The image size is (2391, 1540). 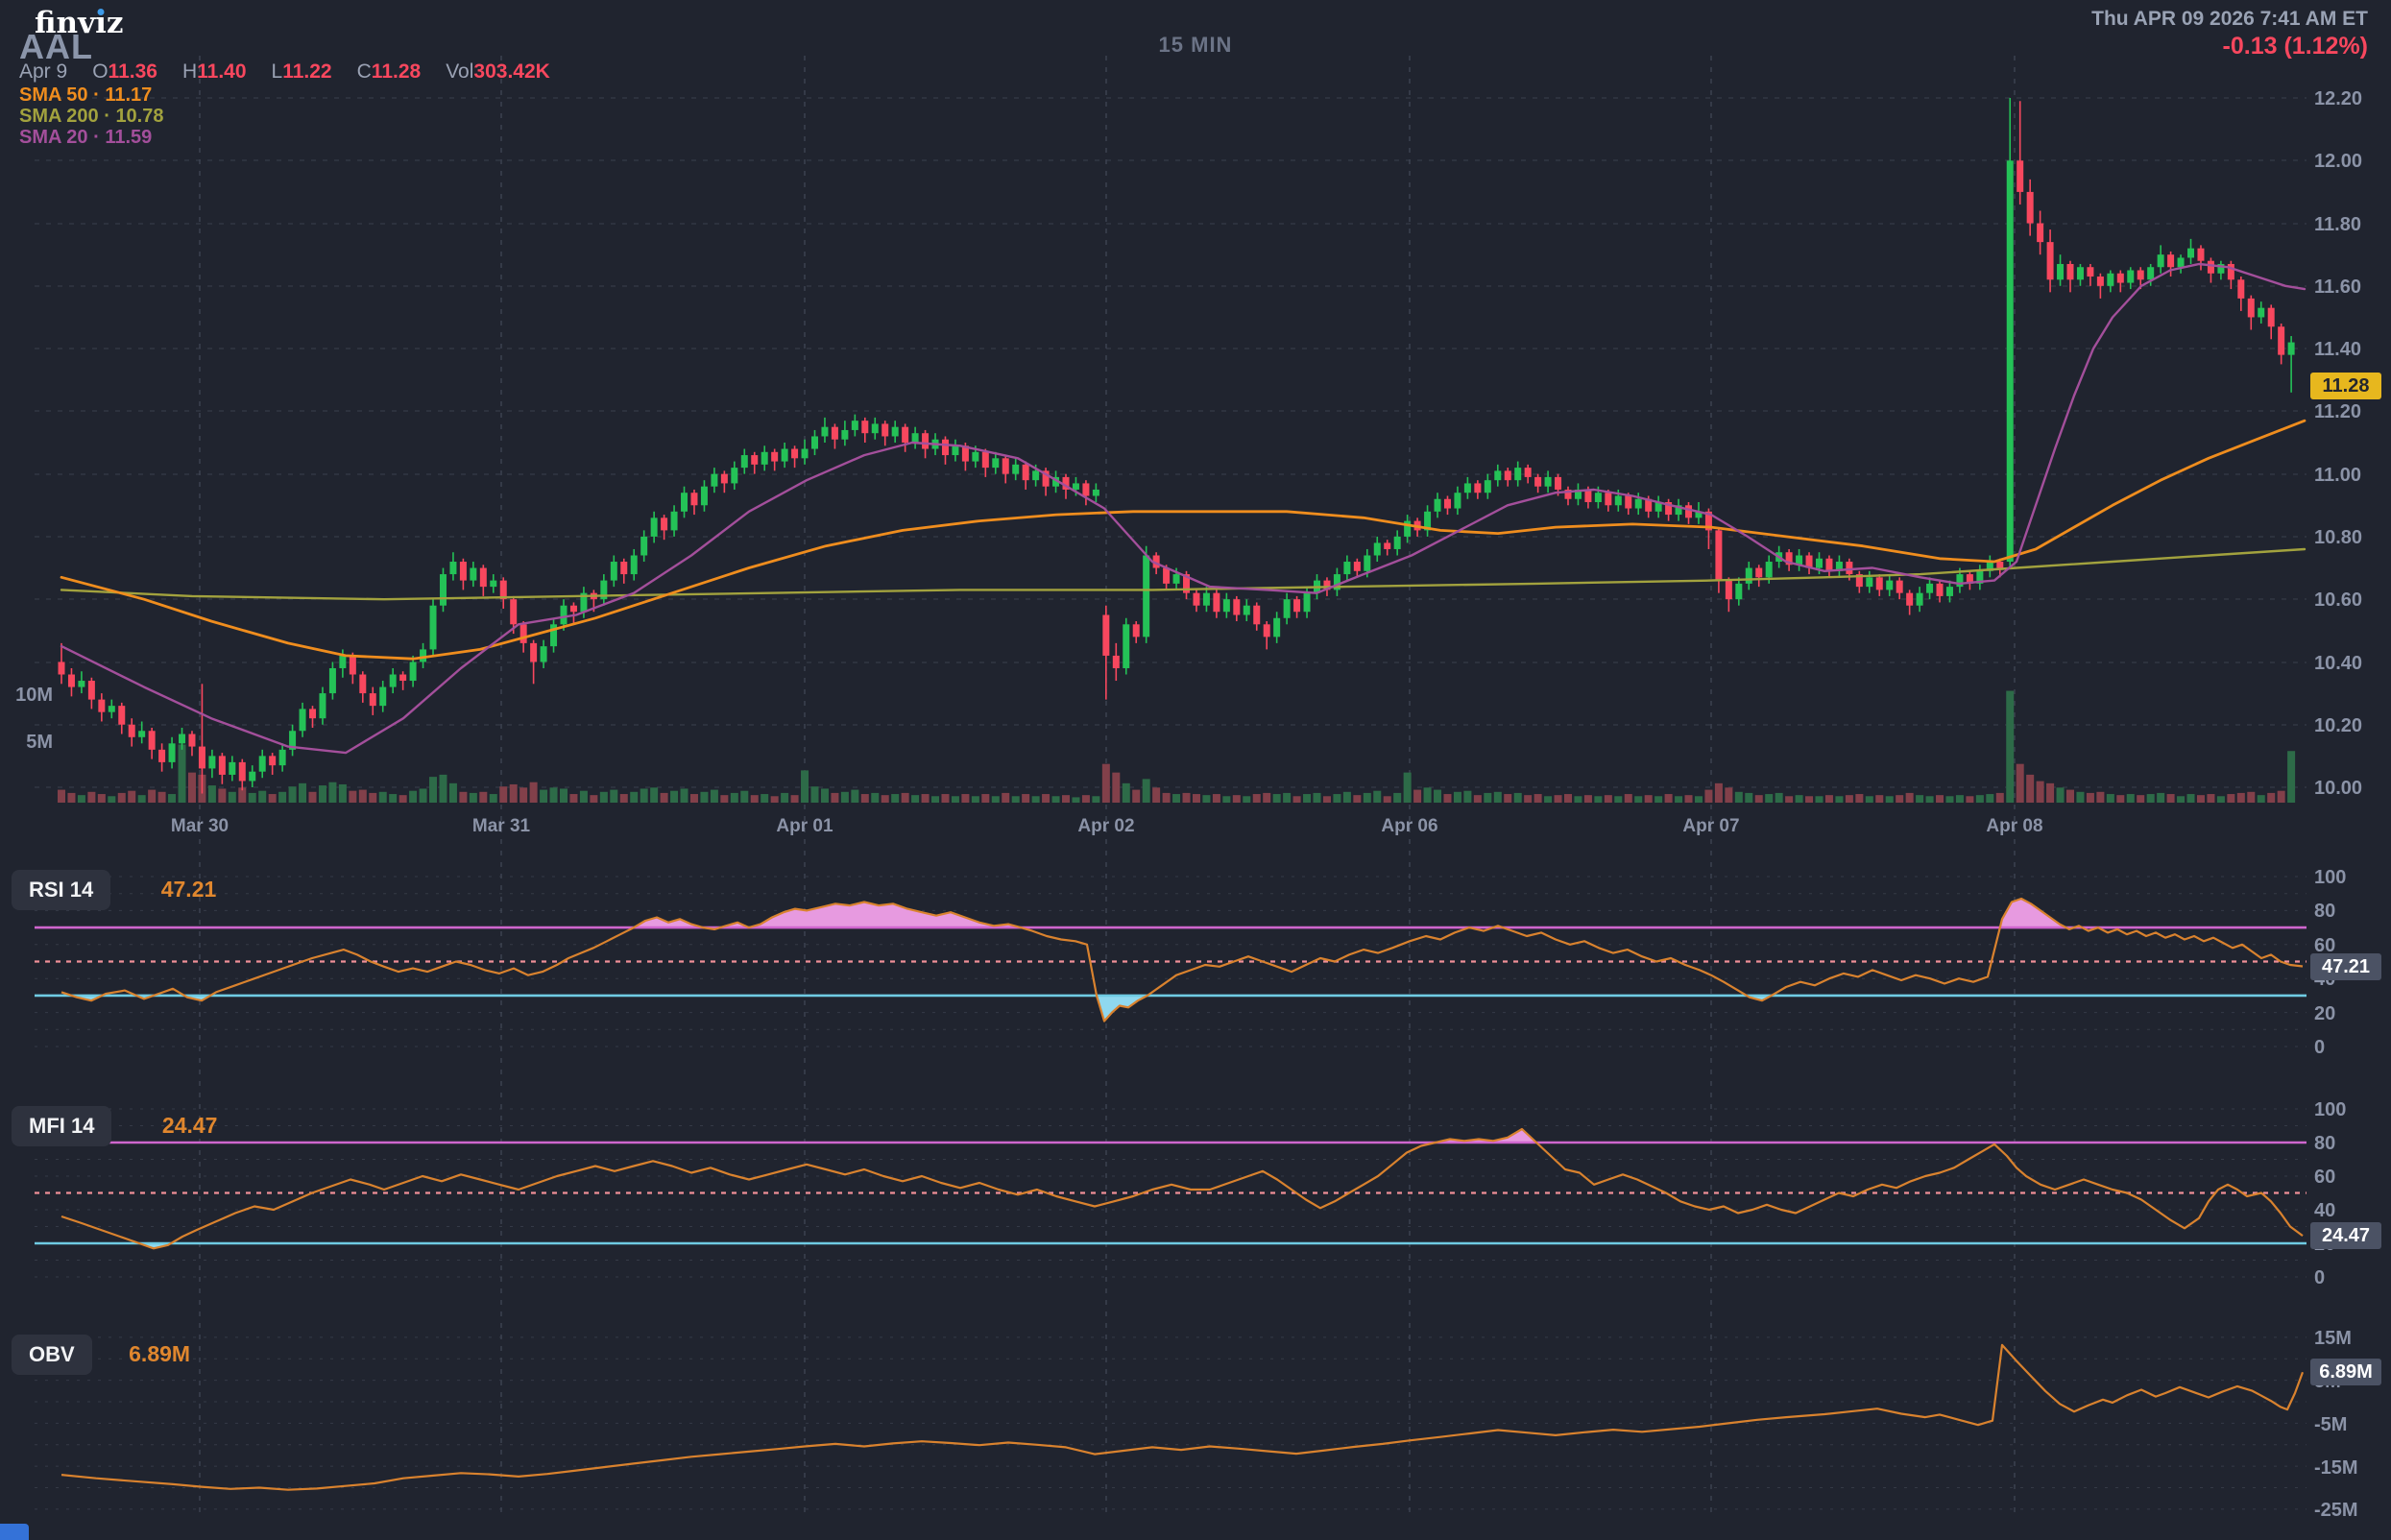 What do you see at coordinates (1195, 45) in the screenshot?
I see `timeframe-label: 15 MIN` at bounding box center [1195, 45].